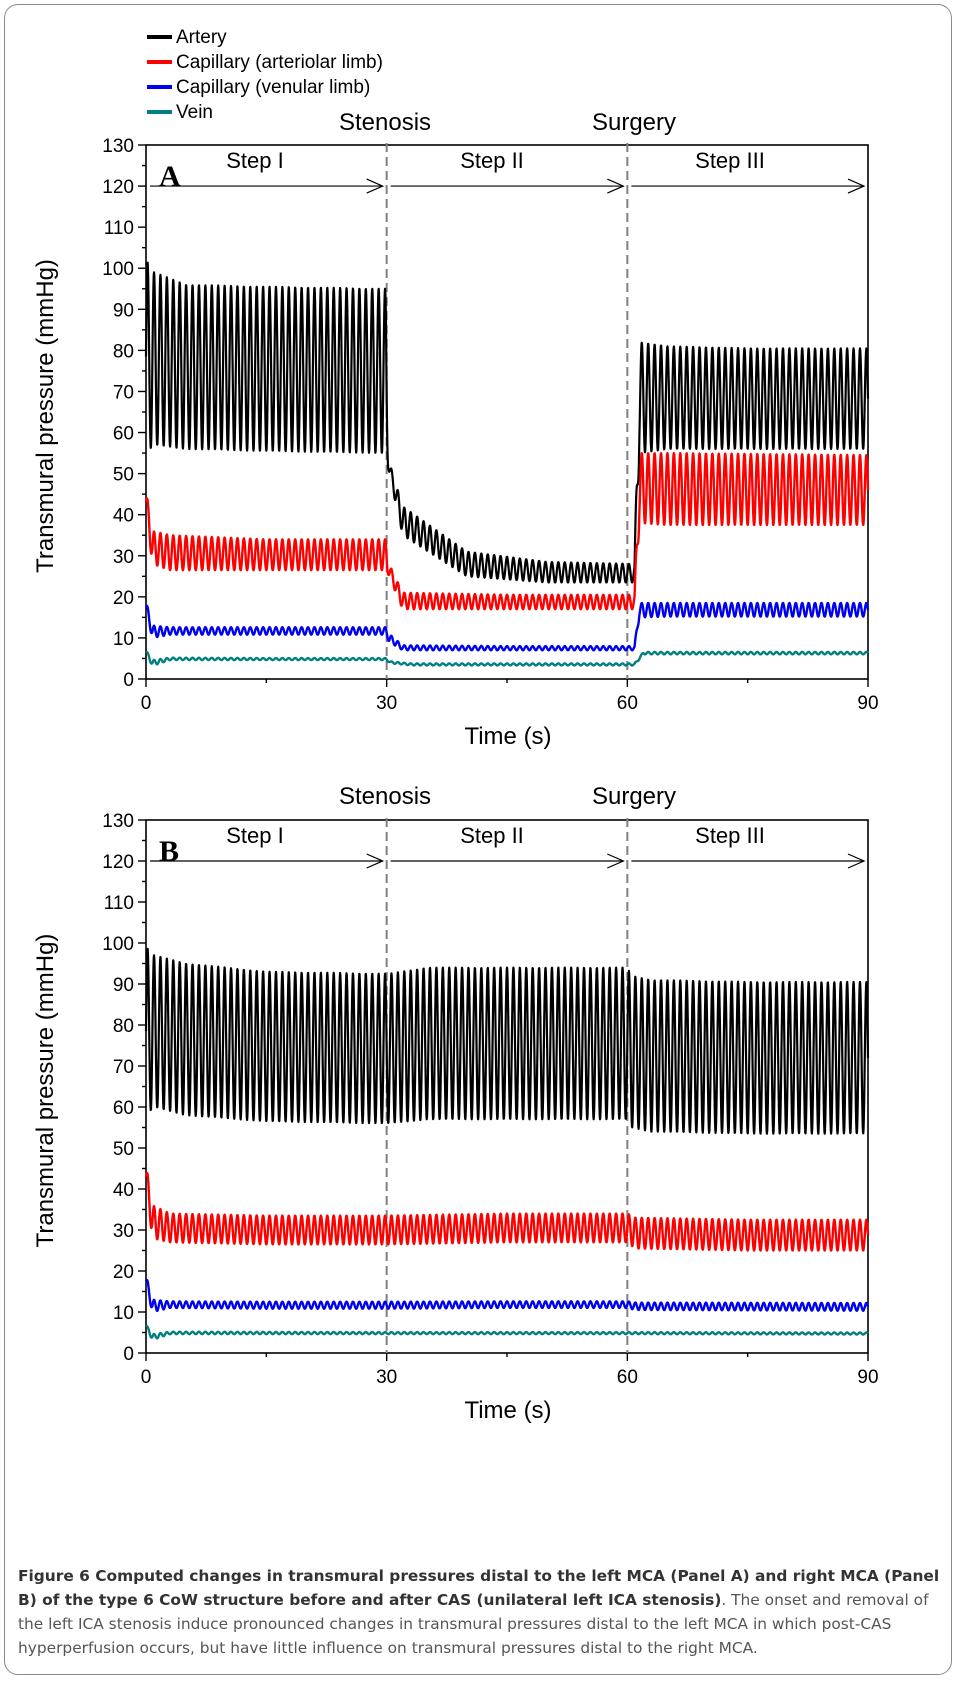 The width and height of the screenshot is (958, 1681). What do you see at coordinates (169, 851) in the screenshot?
I see `panel-letter: B` at bounding box center [169, 851].